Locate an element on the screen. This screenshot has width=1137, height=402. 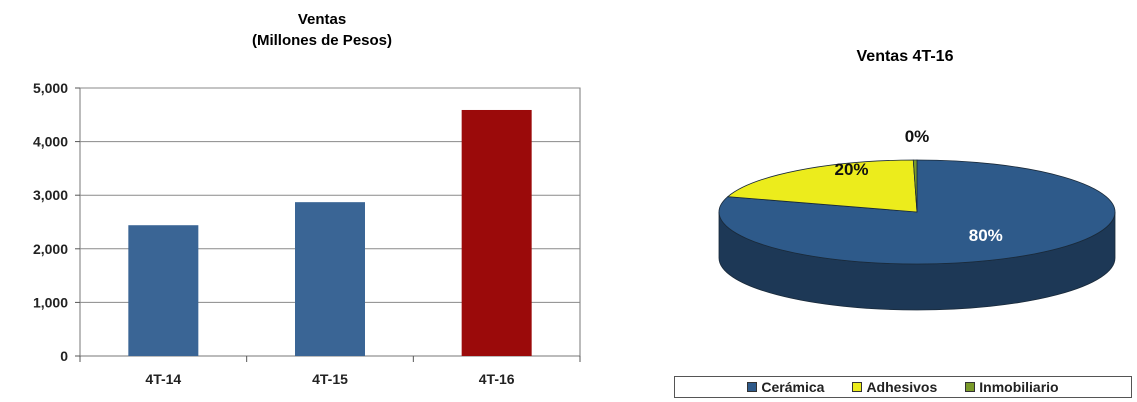
y-tick-label: 1,000 is located at coordinates (50, 302).